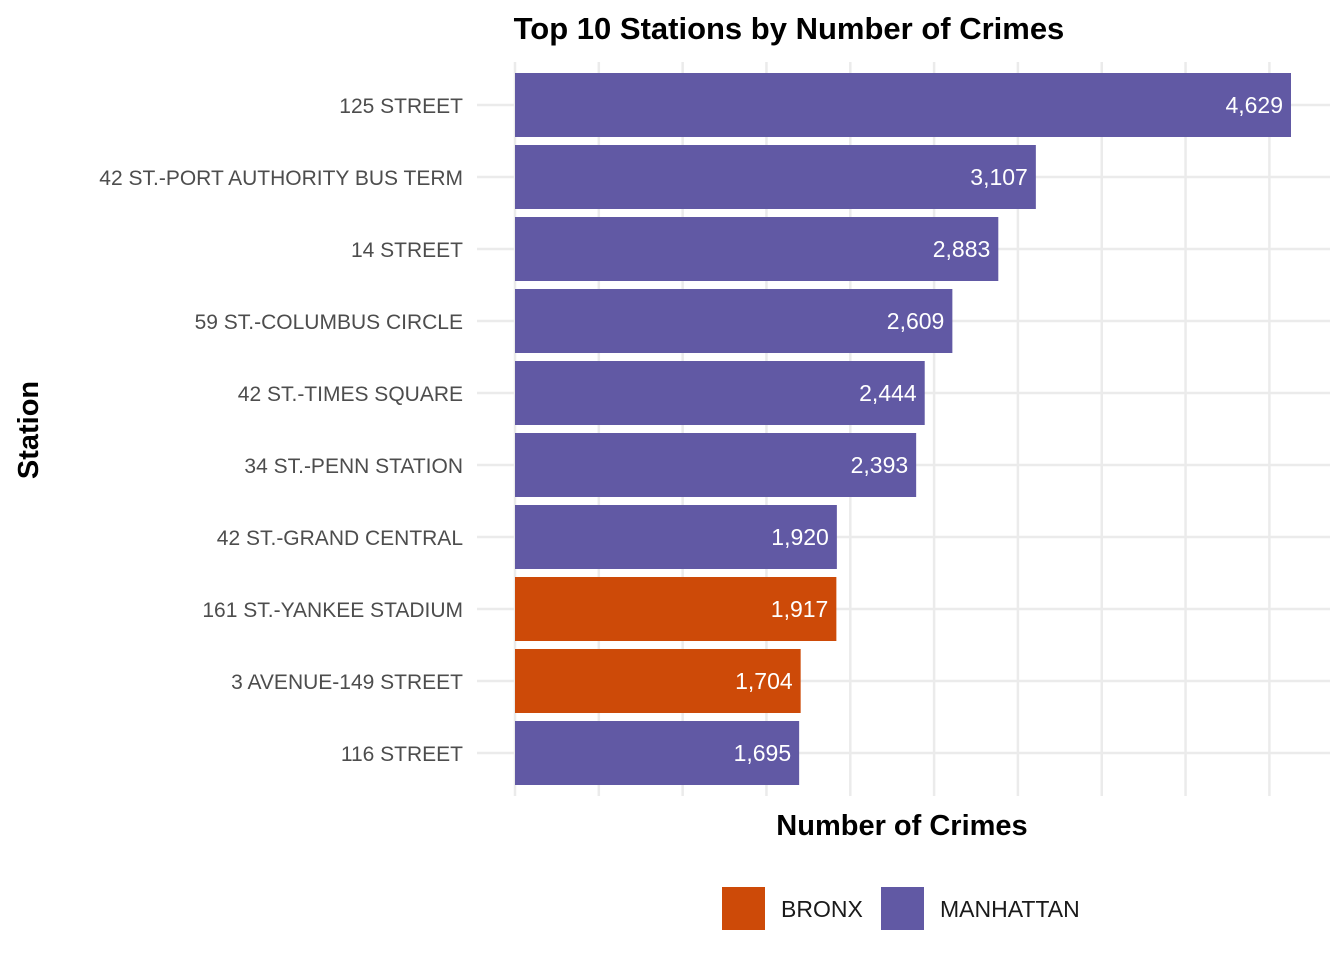  What do you see at coordinates (29, 430) in the screenshot?
I see `y-axis-title: Station` at bounding box center [29, 430].